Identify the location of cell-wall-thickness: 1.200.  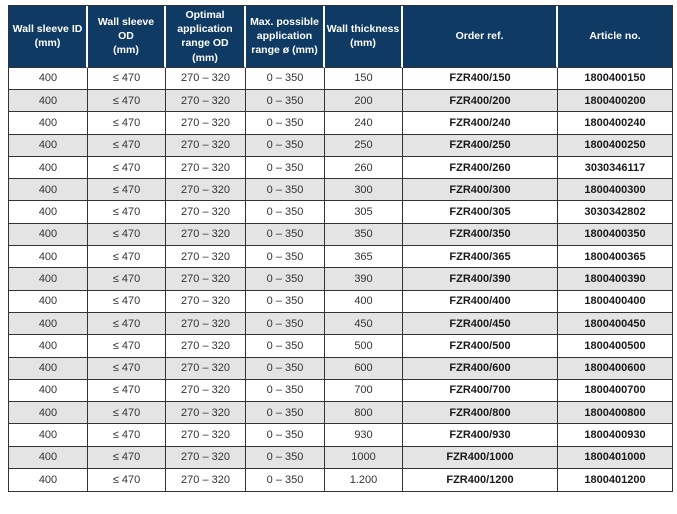
(364, 480).